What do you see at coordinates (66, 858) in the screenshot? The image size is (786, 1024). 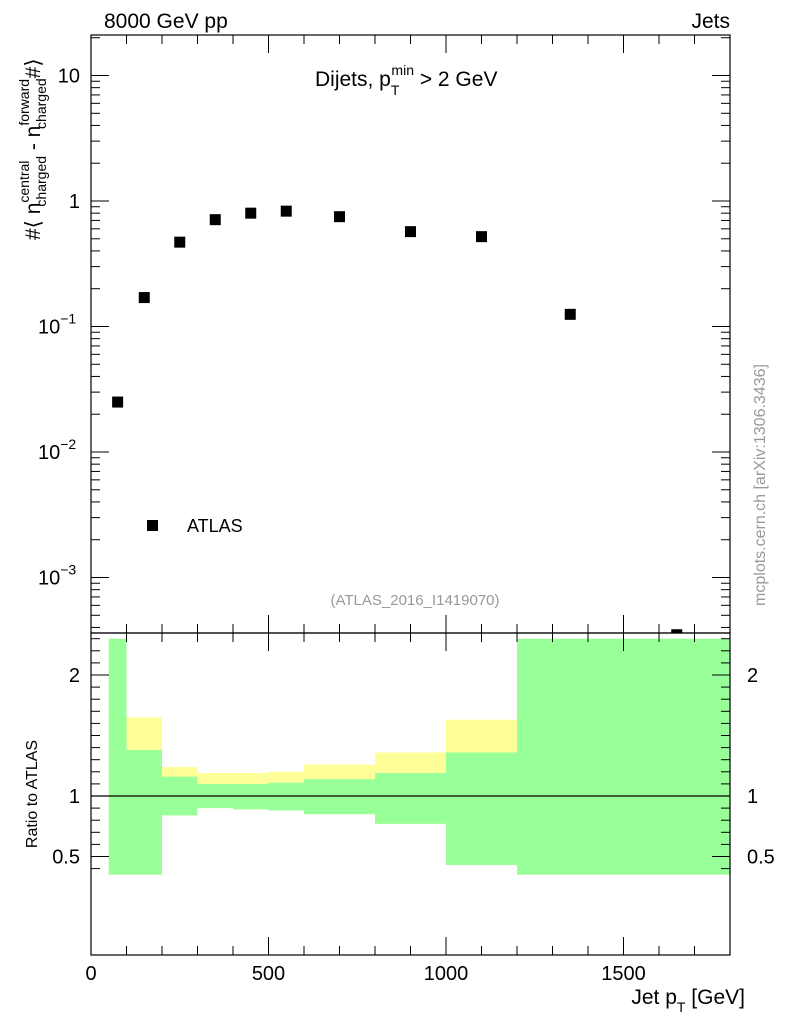 I see `ratio-ytick-label-left-0: 0.5` at bounding box center [66, 858].